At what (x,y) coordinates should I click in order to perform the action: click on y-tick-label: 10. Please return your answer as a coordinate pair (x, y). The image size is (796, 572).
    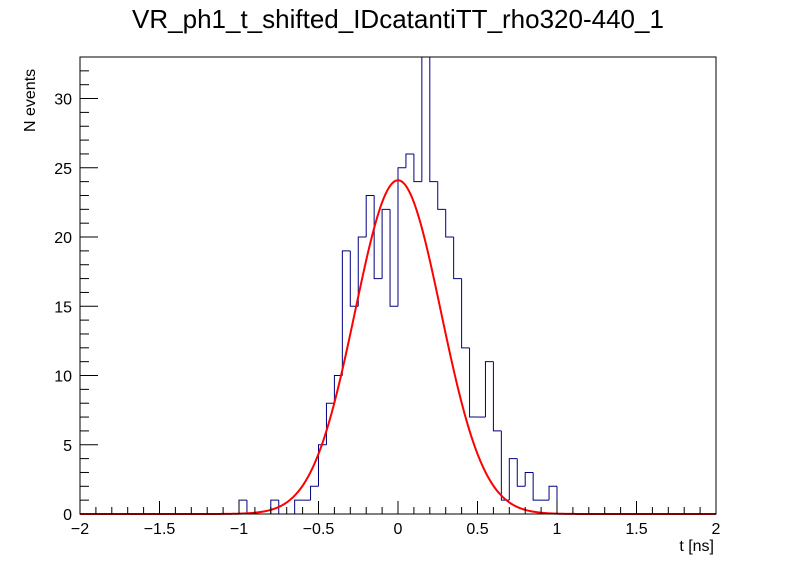
    Looking at the image, I should click on (63, 377).